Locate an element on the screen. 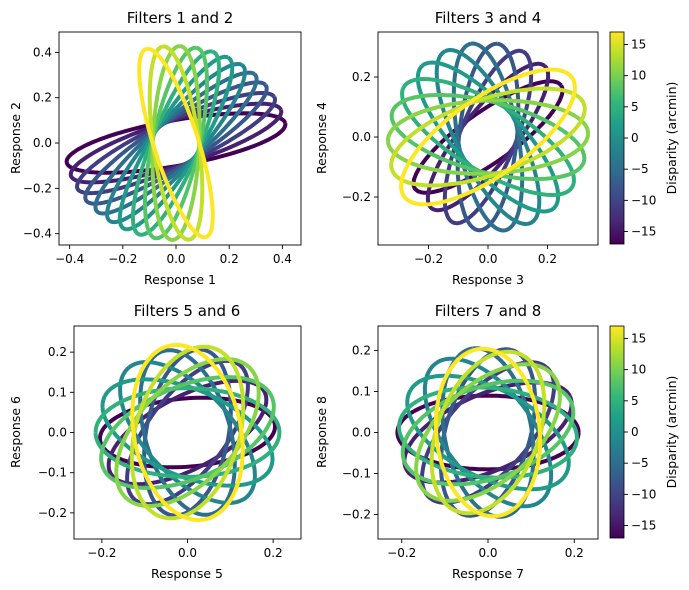  colorbar-top-label: Disparity (arcmin) is located at coordinates (671, 138).